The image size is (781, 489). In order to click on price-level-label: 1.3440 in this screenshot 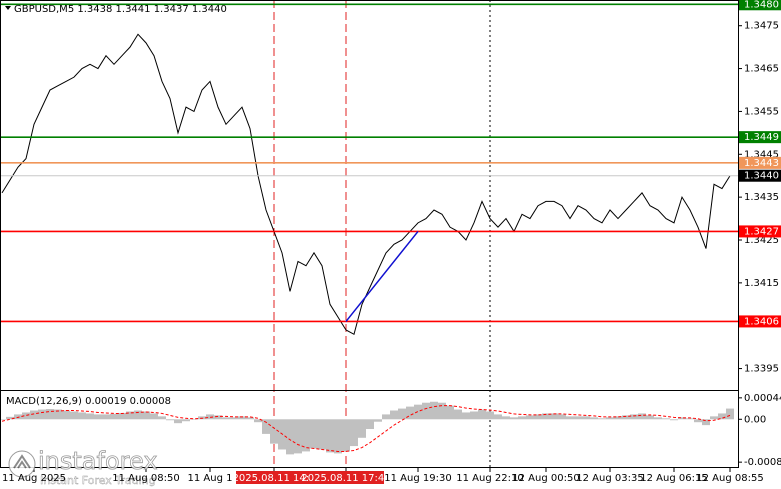, I will do `click(761, 176)`.